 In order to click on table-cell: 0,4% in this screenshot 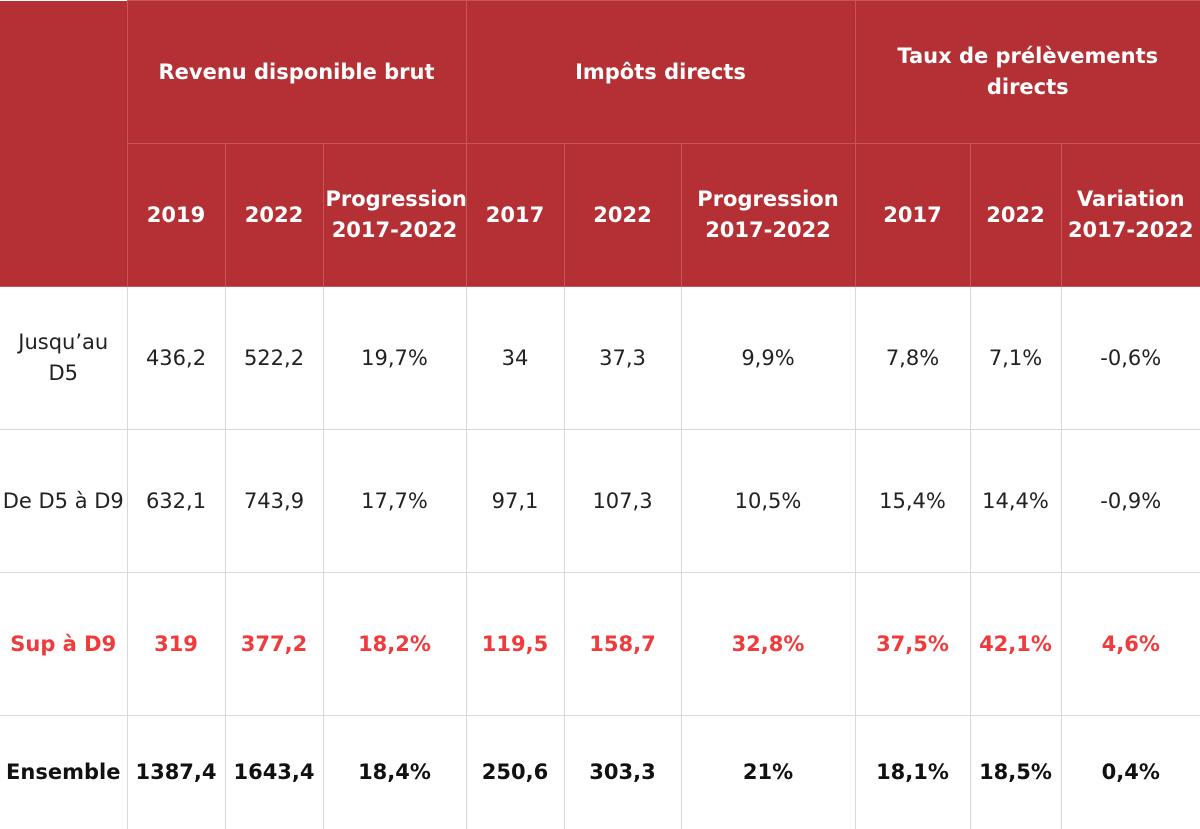, I will do `click(1130, 772)`.